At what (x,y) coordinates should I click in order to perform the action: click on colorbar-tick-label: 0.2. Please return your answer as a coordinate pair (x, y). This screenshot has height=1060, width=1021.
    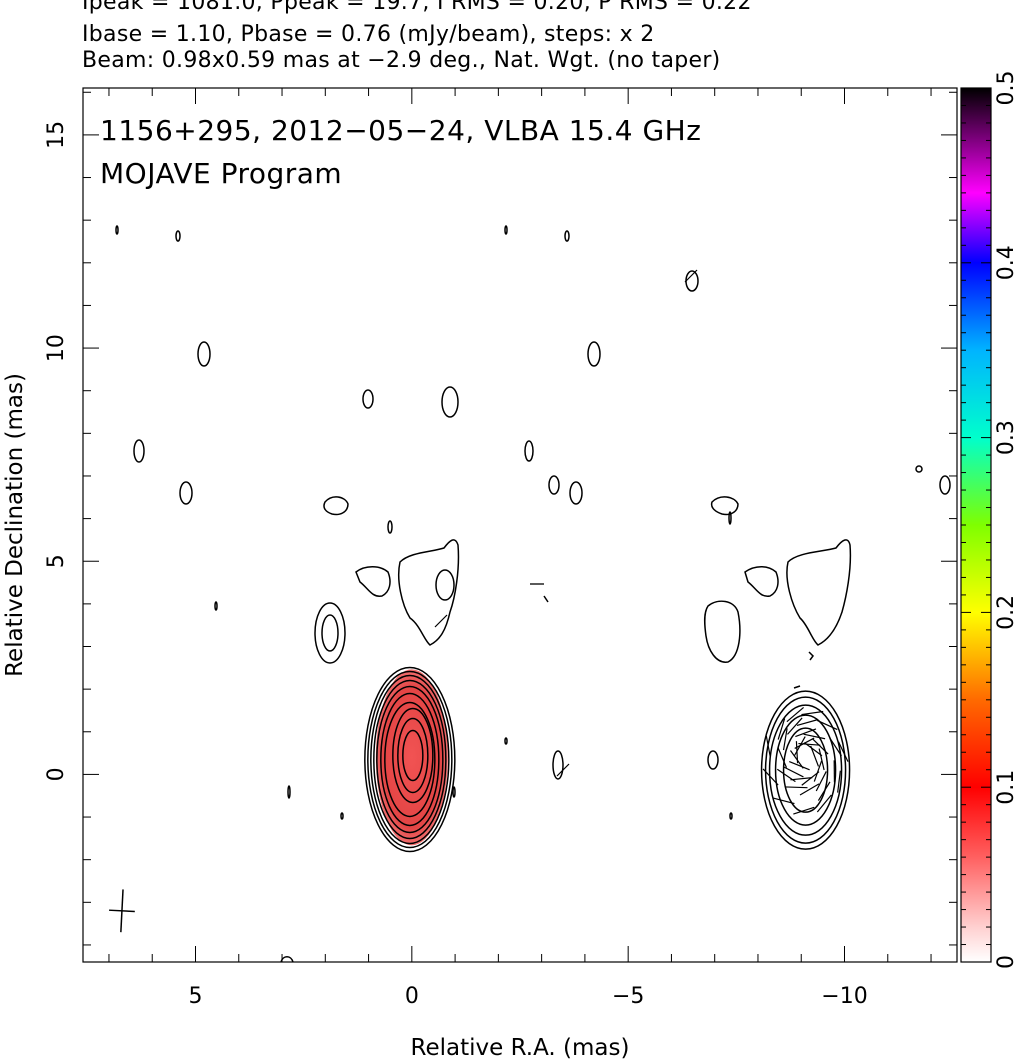
    Looking at the image, I should click on (1006, 612).